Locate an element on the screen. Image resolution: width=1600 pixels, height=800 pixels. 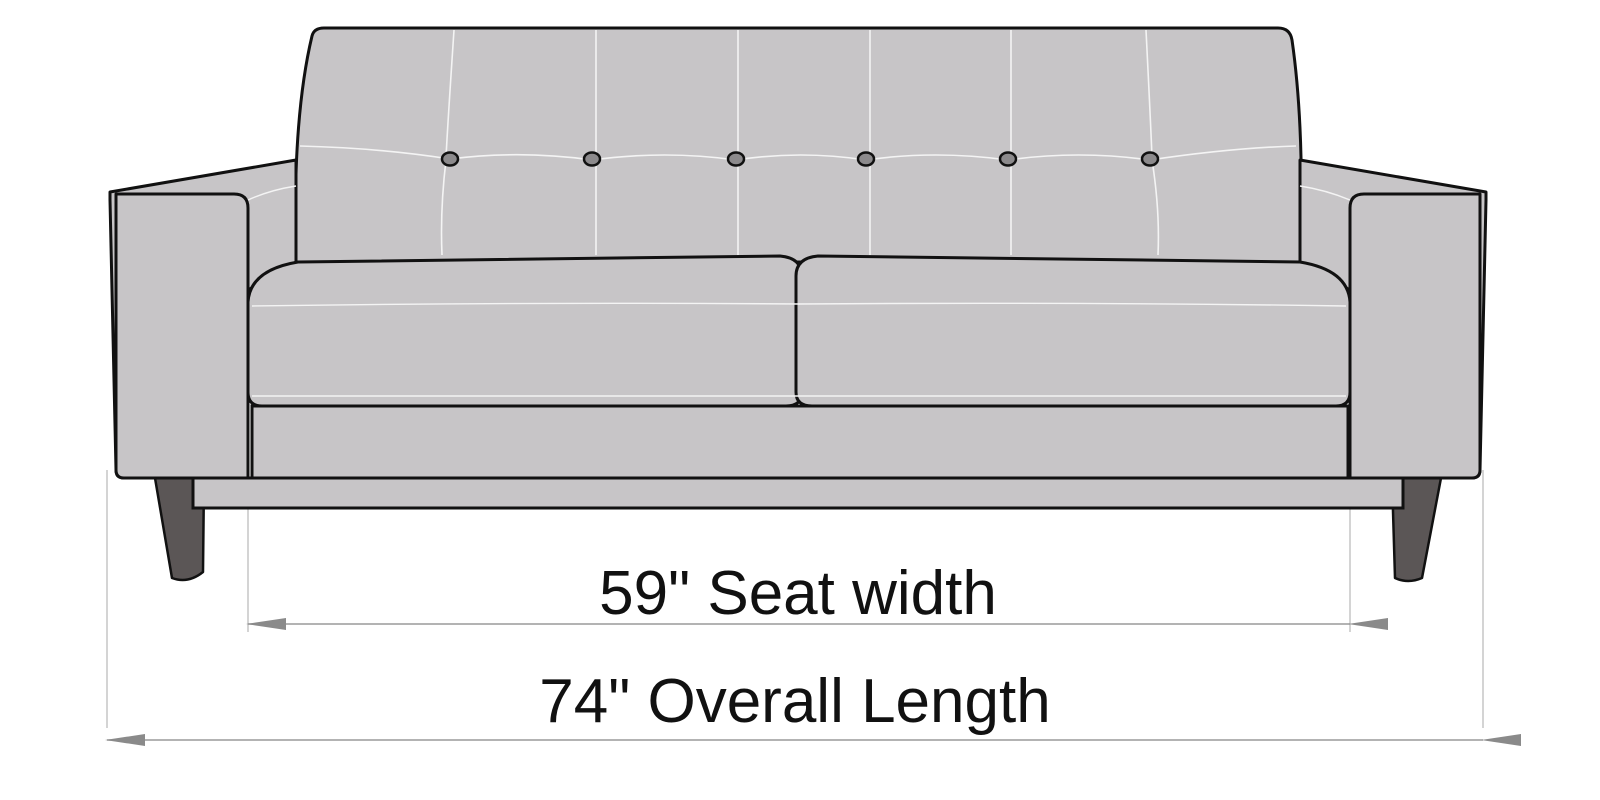
left-seat-cushion is located at coordinates (525, 331).